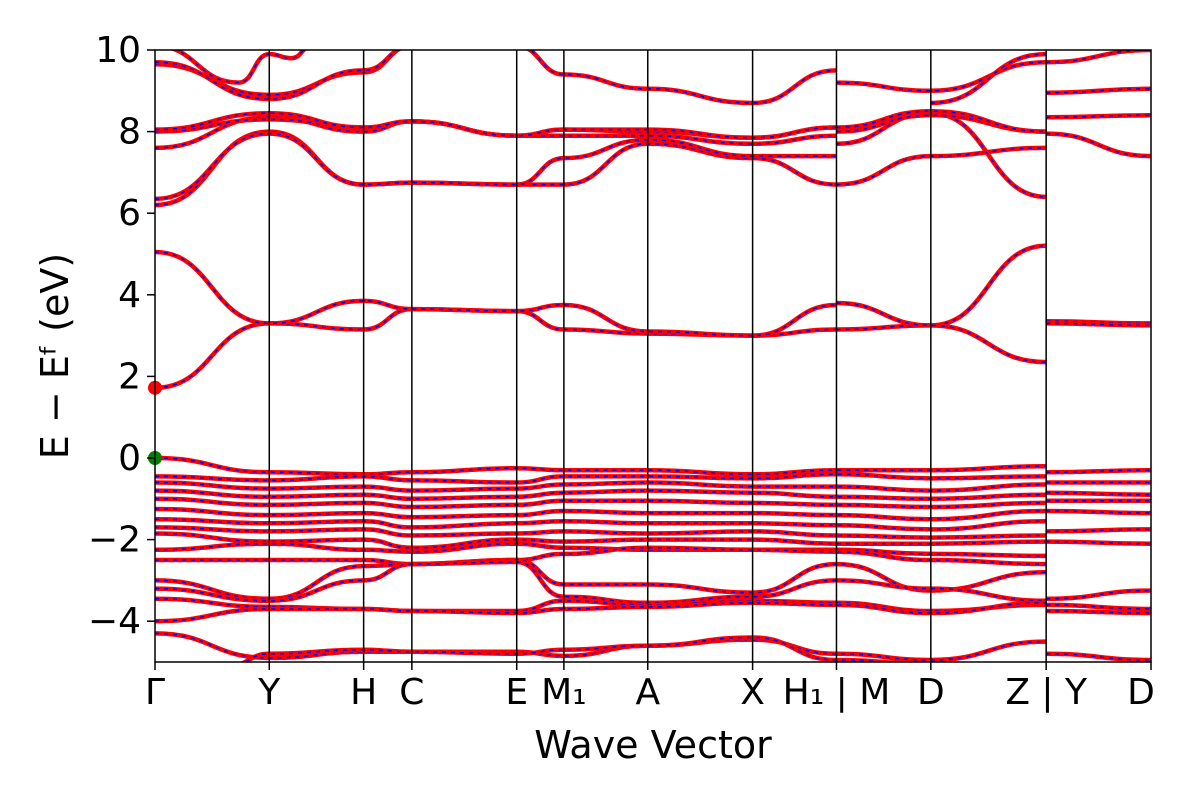  I want to click on band-41-dash, so click(1098, 471).